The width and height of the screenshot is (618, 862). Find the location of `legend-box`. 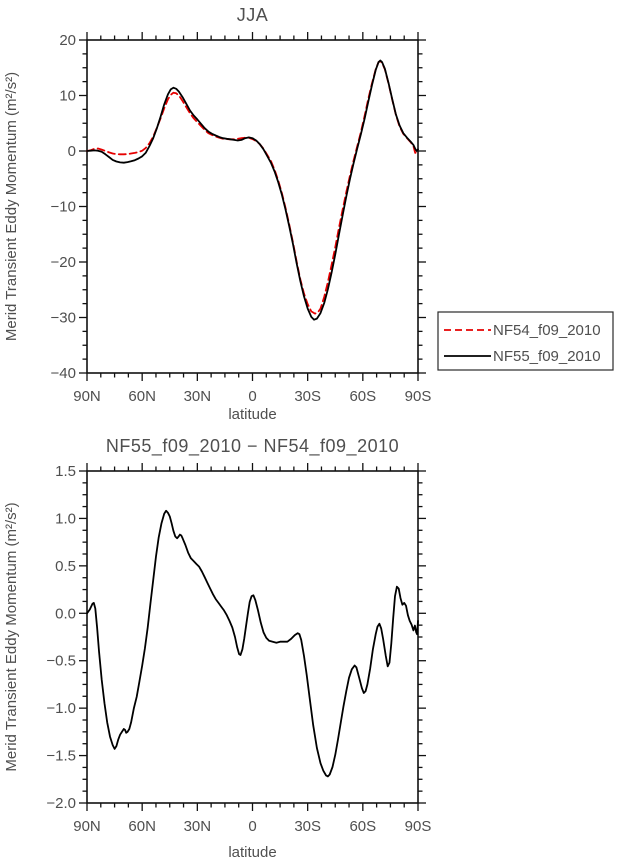

legend-box is located at coordinates (525, 341).